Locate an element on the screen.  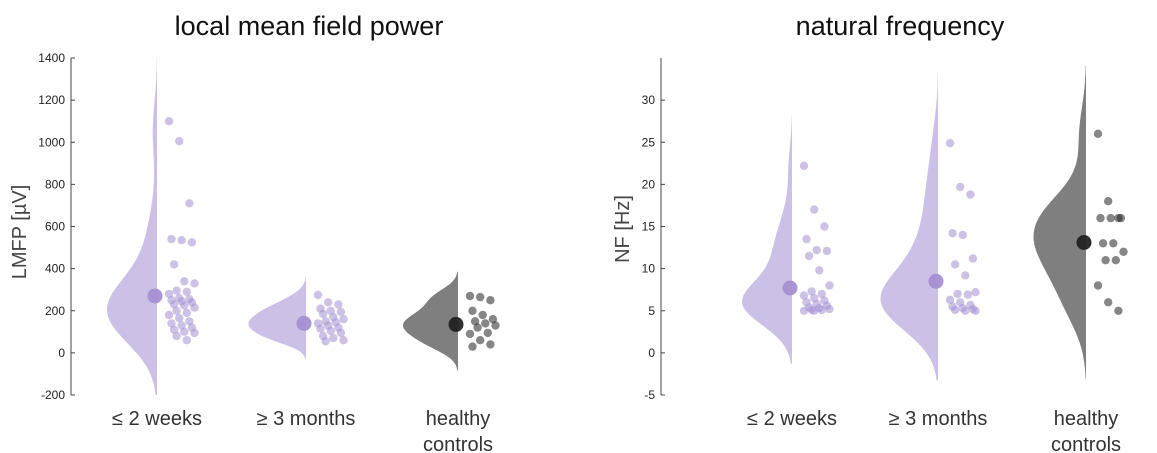
y-tick-label: 1200 is located at coordinates (51, 100).